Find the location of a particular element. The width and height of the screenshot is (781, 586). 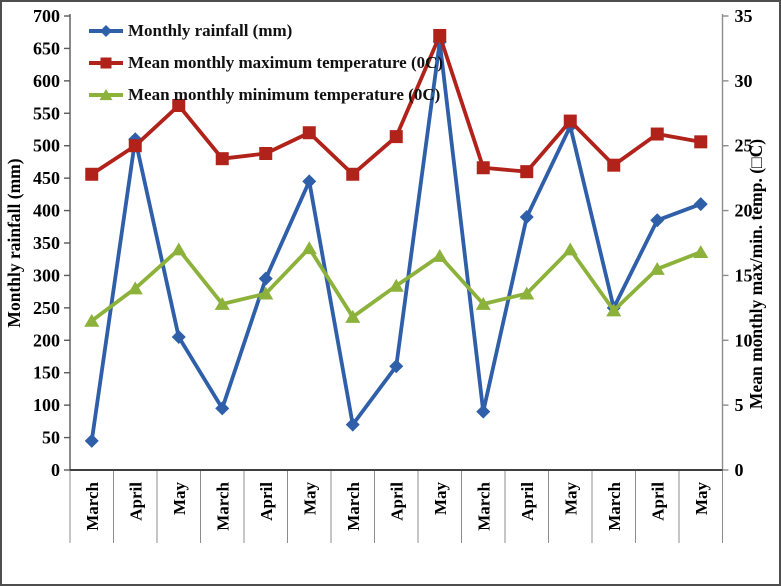

left-y-tick-label: 550 is located at coordinates (46, 113).